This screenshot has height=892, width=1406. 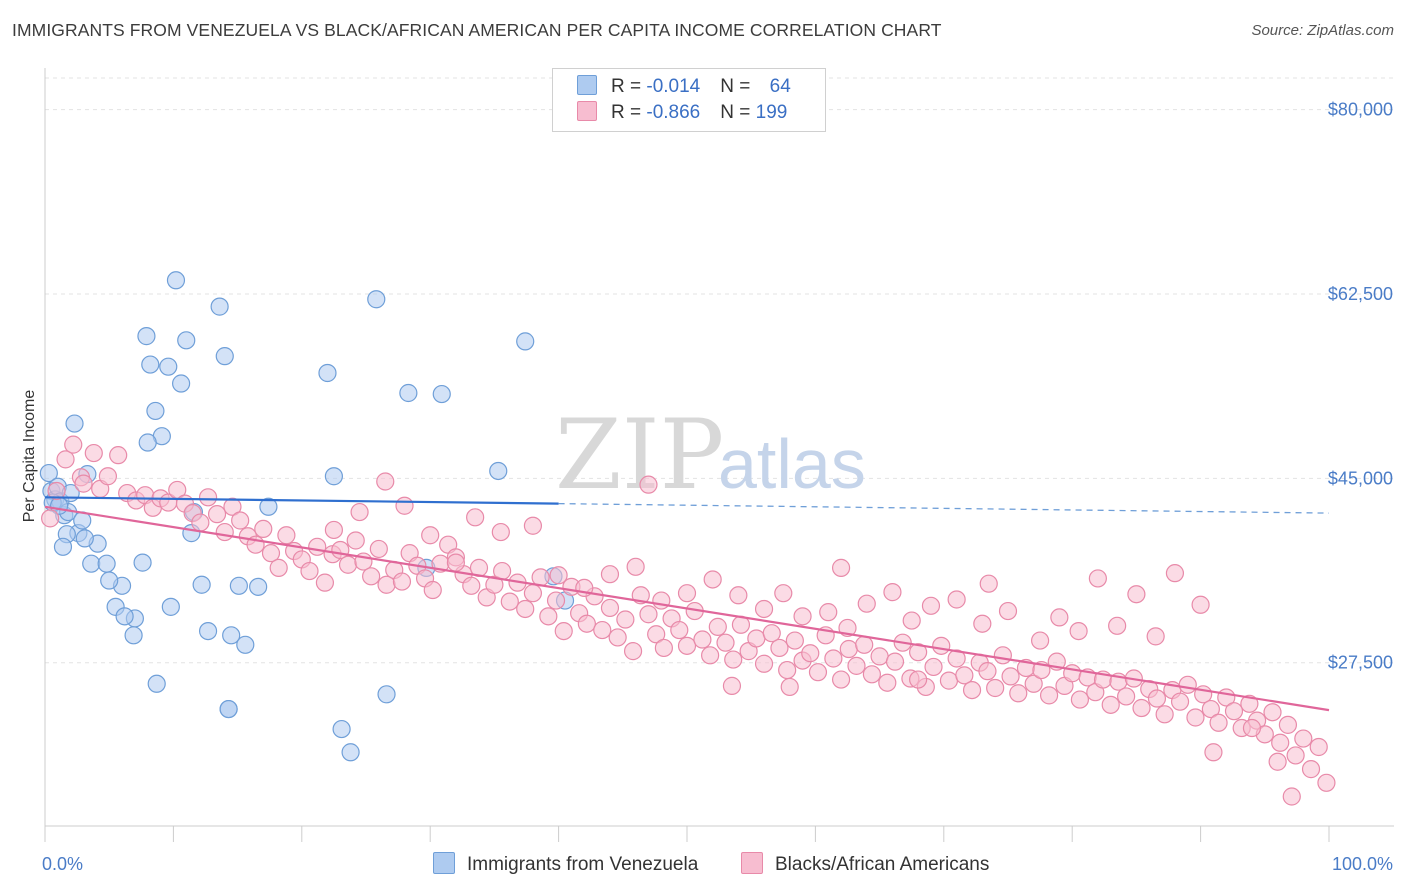 I want to click on watermark-zip: ZIP, so click(x=639, y=455).